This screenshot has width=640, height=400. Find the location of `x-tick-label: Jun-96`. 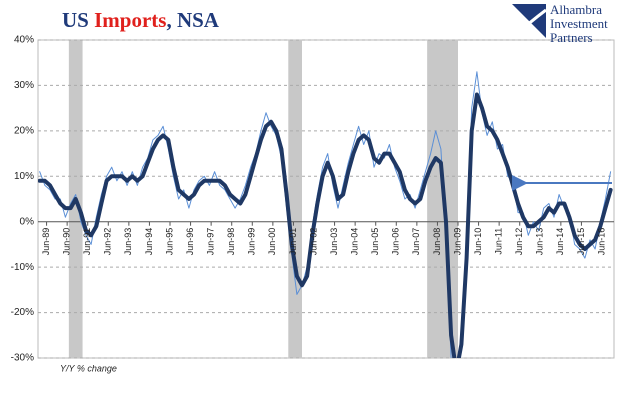

x-tick-label: Jun-96 is located at coordinates (190, 242).